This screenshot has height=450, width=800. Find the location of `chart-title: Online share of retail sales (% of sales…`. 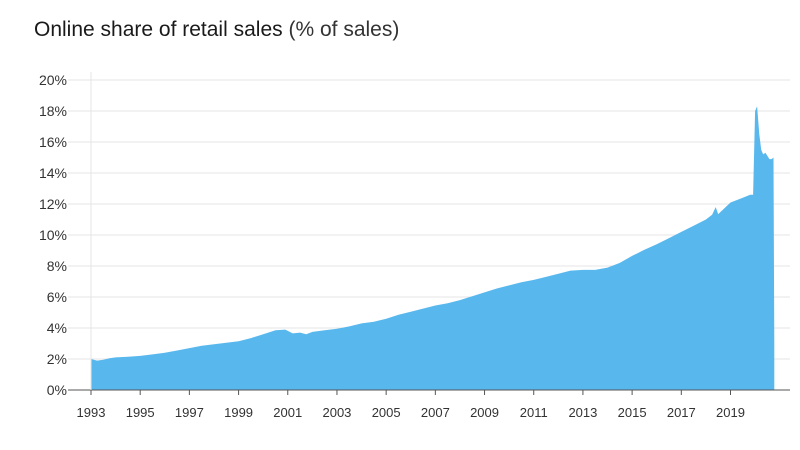

chart-title: Online share of retail sales (% of sales… is located at coordinates (216, 30).